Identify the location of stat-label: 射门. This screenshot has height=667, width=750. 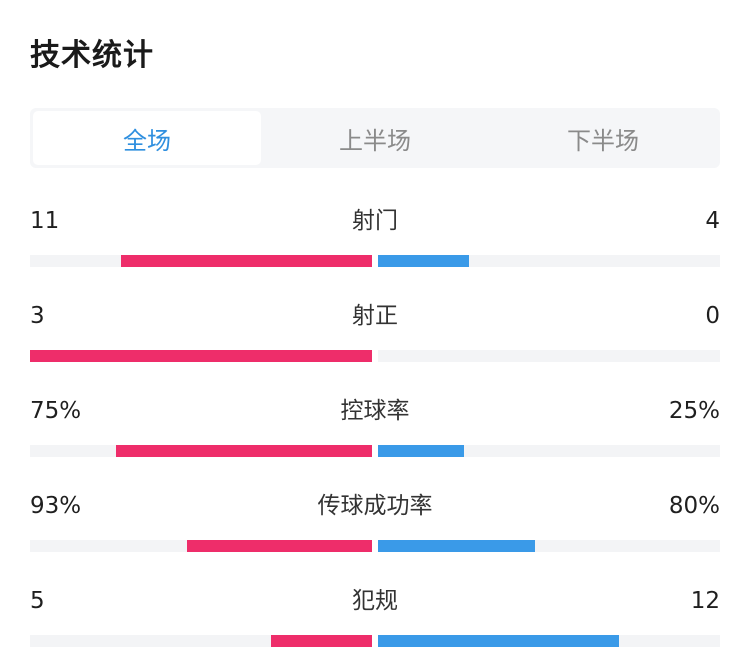
(375, 221).